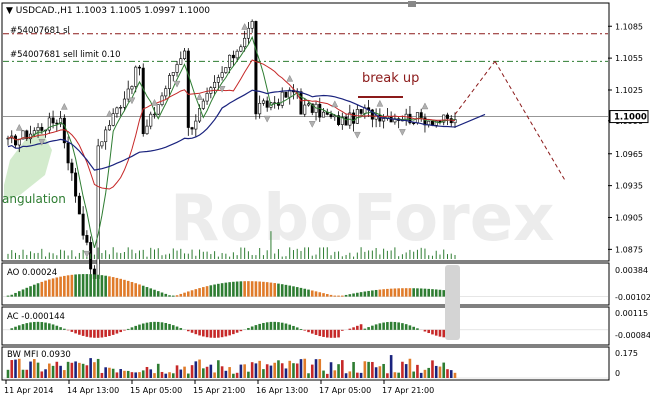  I want to click on ao-label: AO 0.00024, so click(32, 273).